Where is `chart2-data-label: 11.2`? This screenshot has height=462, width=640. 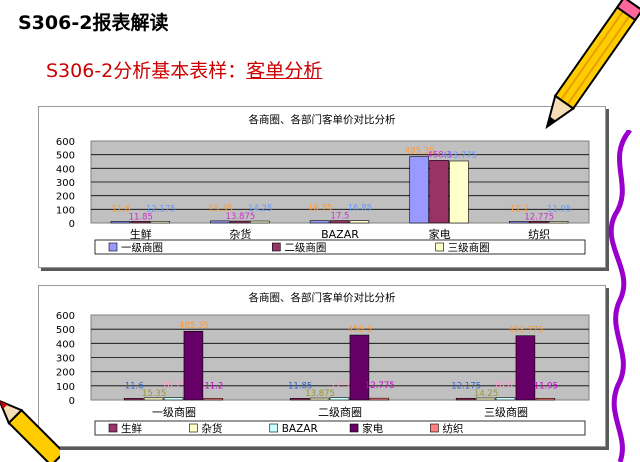 chart2-data-label: 11.2 is located at coordinates (213, 386).